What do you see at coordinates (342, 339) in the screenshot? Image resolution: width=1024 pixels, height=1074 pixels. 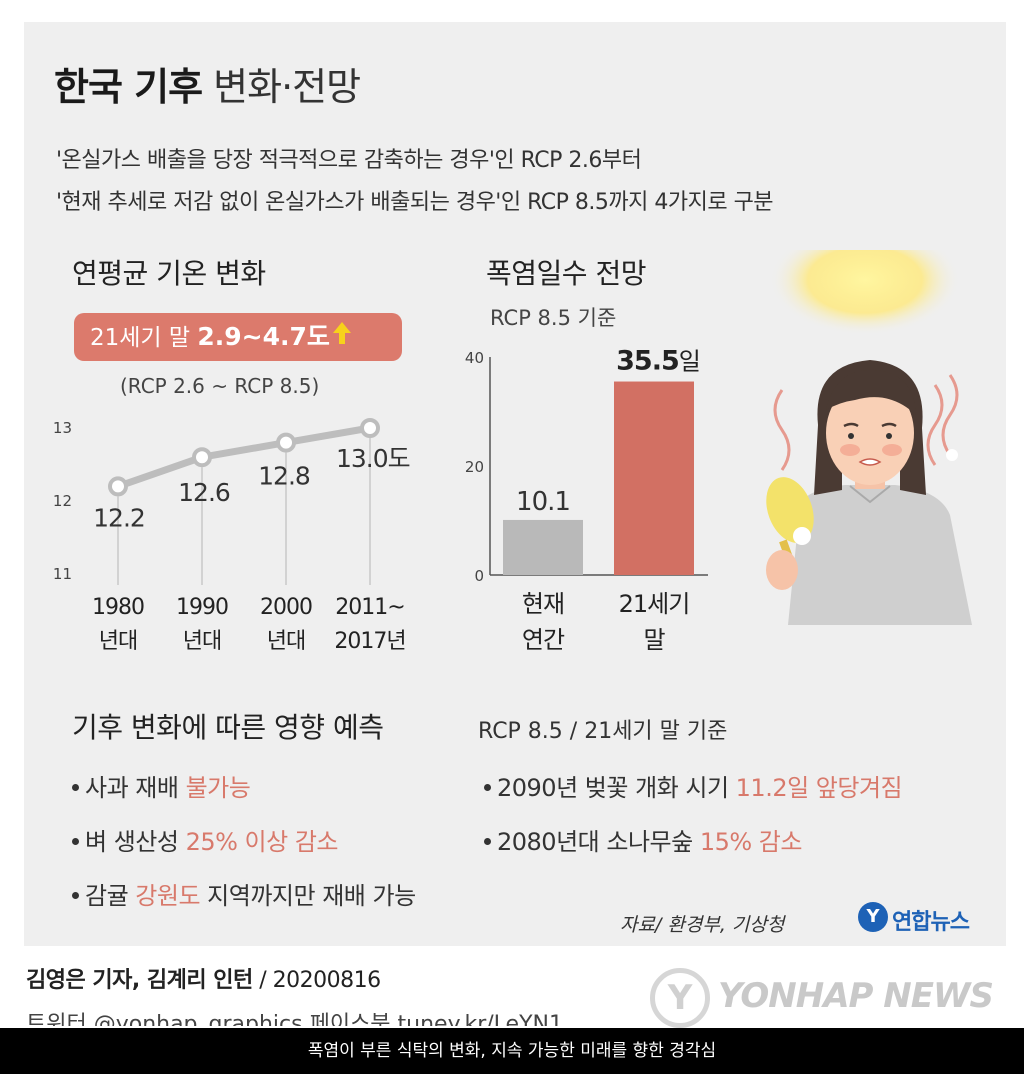 I see `up-arrow-icon` at bounding box center [342, 339].